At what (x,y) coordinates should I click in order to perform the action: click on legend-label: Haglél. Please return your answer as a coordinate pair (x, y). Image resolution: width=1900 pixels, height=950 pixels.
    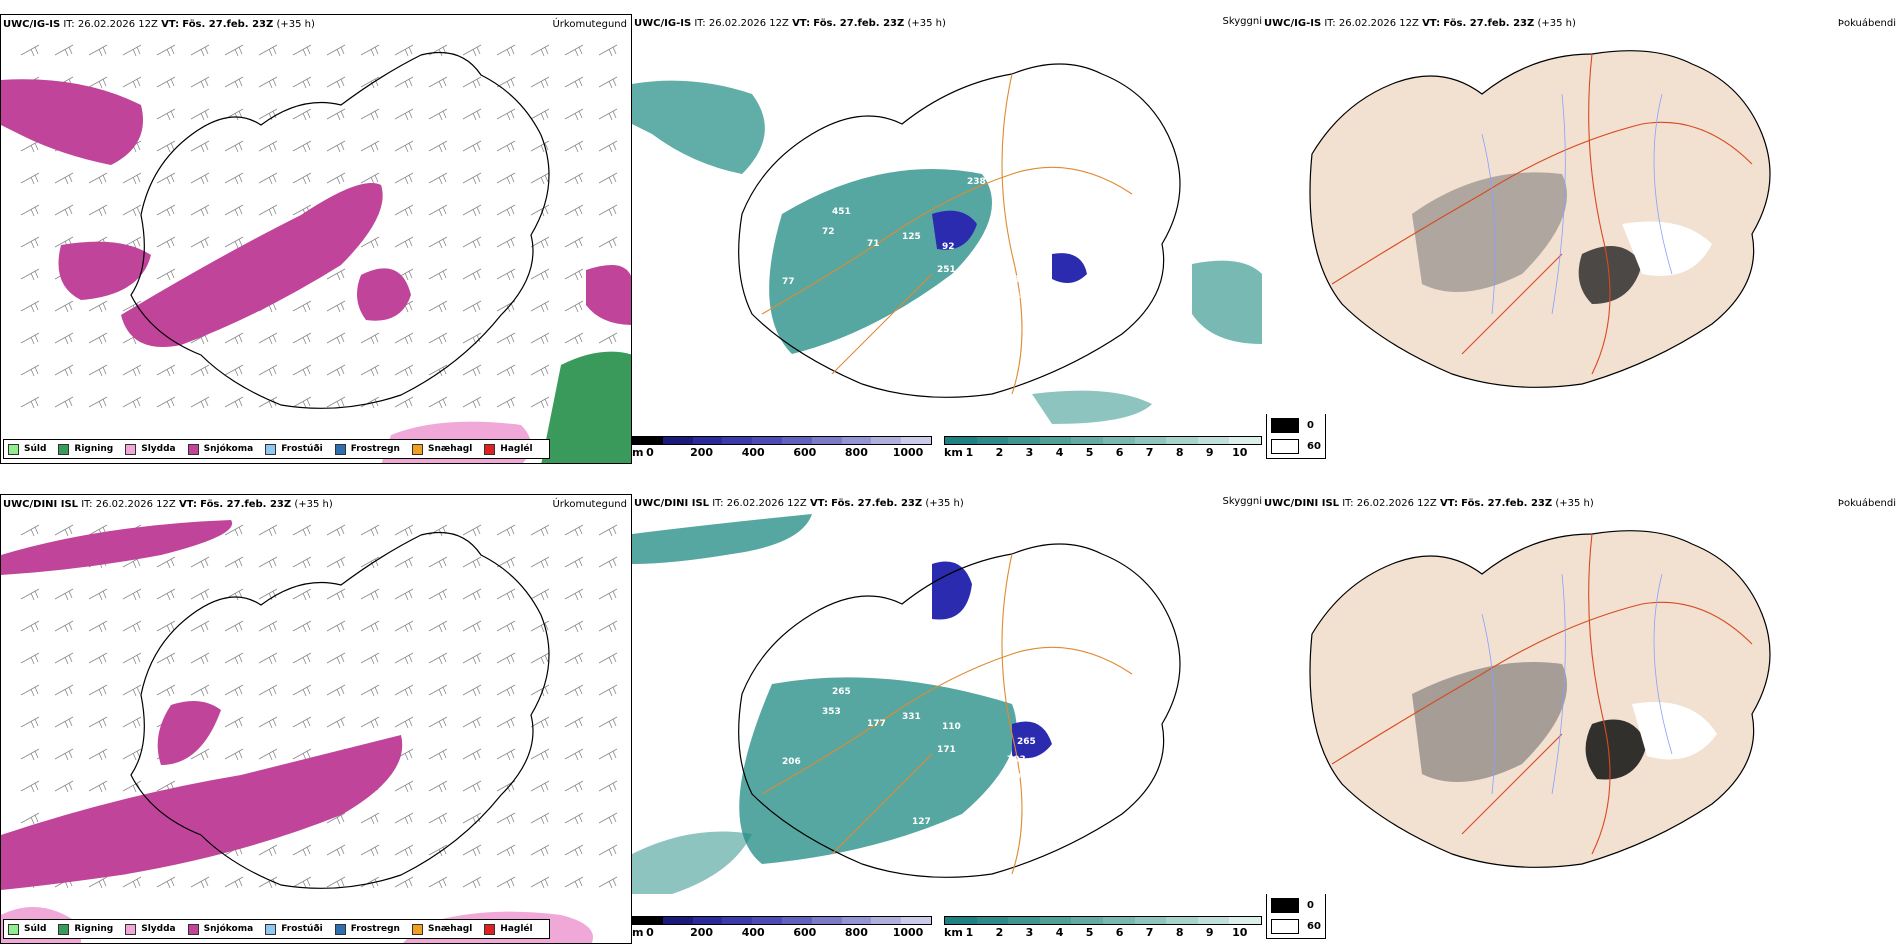
    Looking at the image, I should click on (516, 929).